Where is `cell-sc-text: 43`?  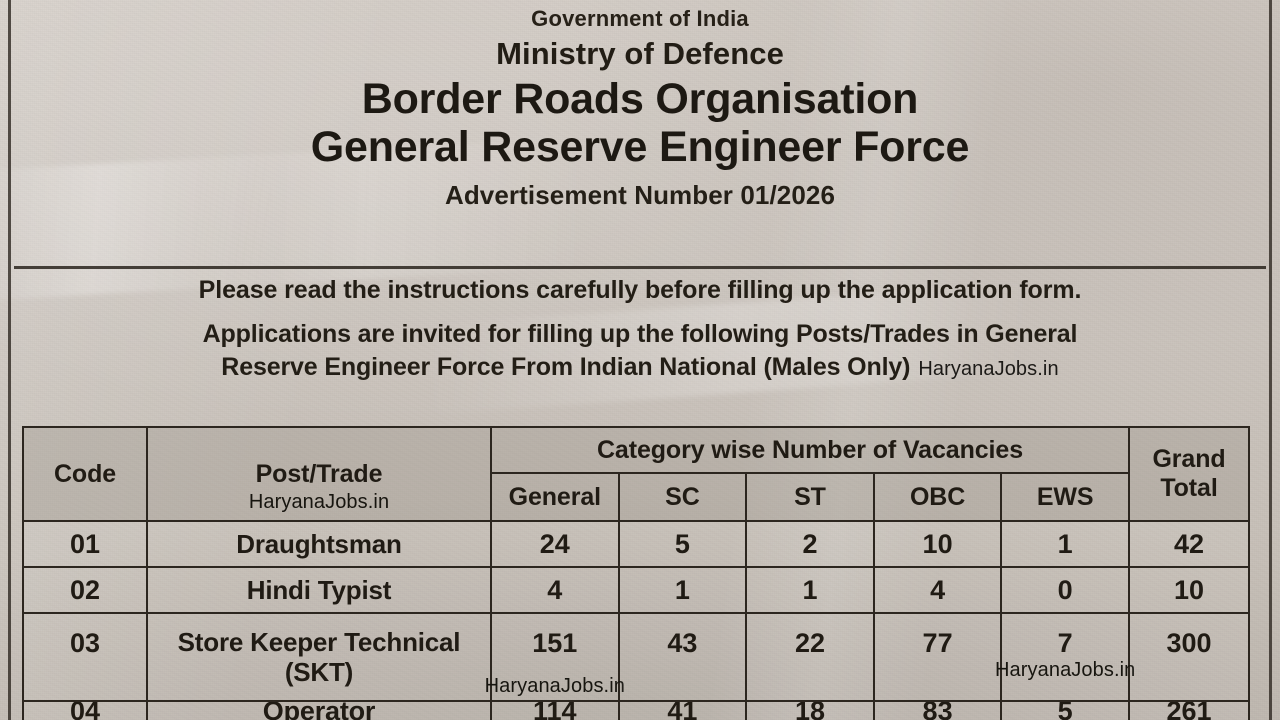 cell-sc-text: 43 is located at coordinates (682, 642).